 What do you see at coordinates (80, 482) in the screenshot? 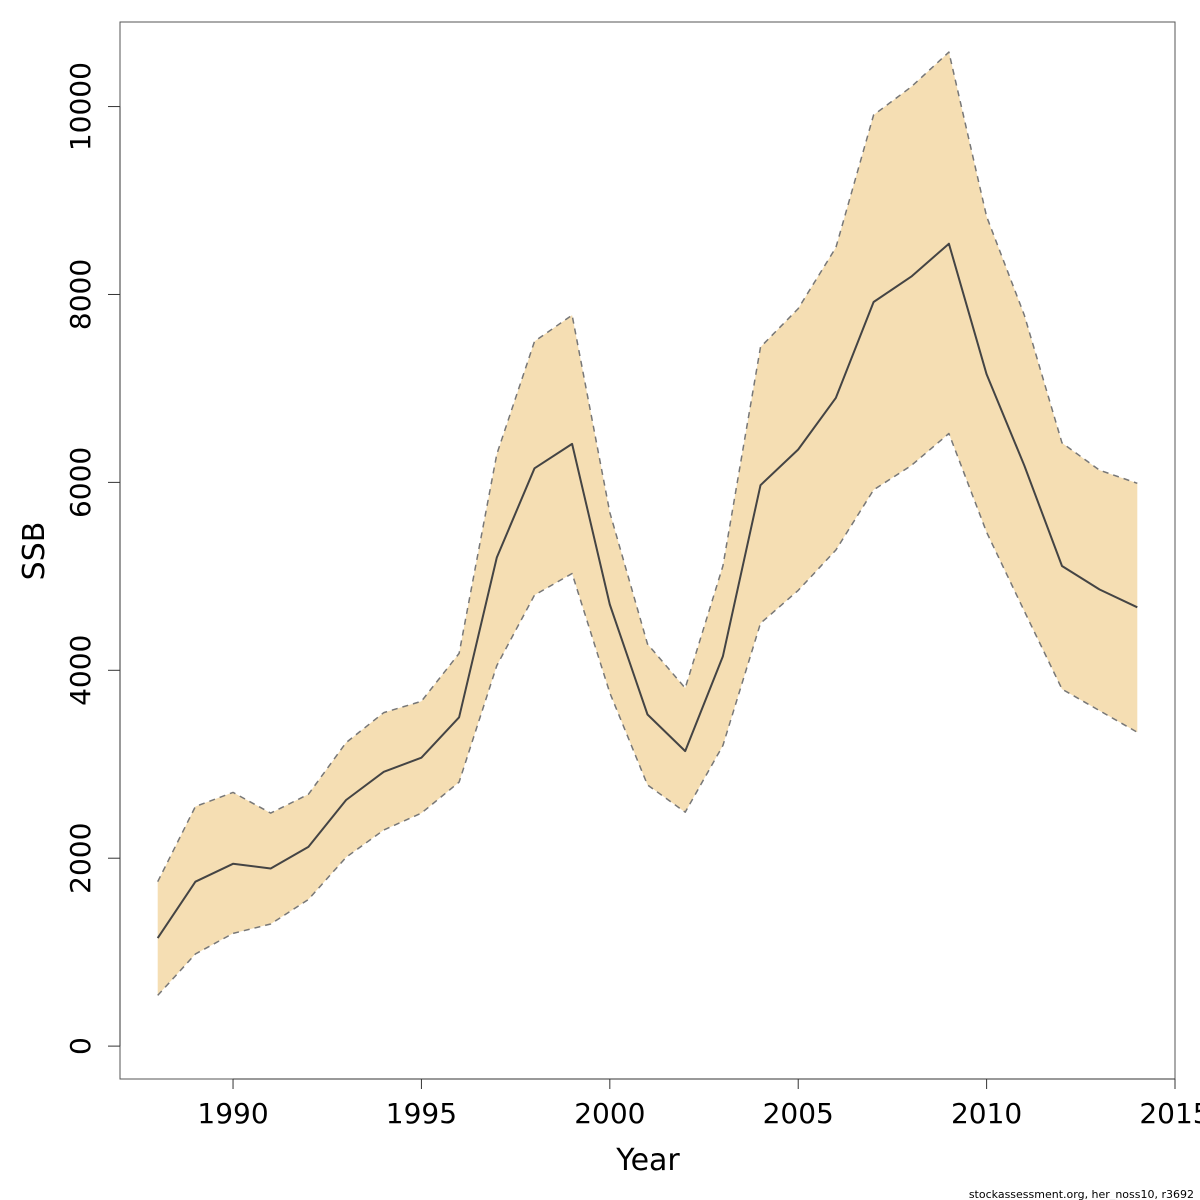
I see `y-tick-label: 6000` at bounding box center [80, 482].